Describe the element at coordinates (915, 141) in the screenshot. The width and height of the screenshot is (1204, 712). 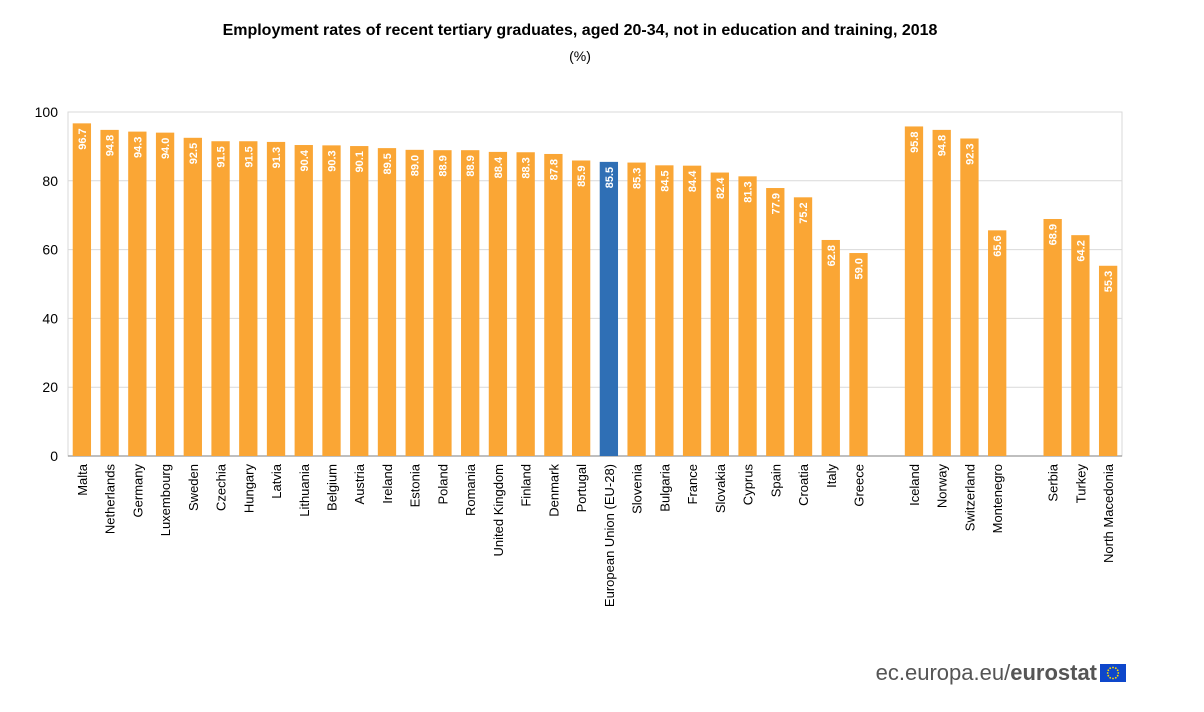
I see `bar-value-label: 95.8` at that location.